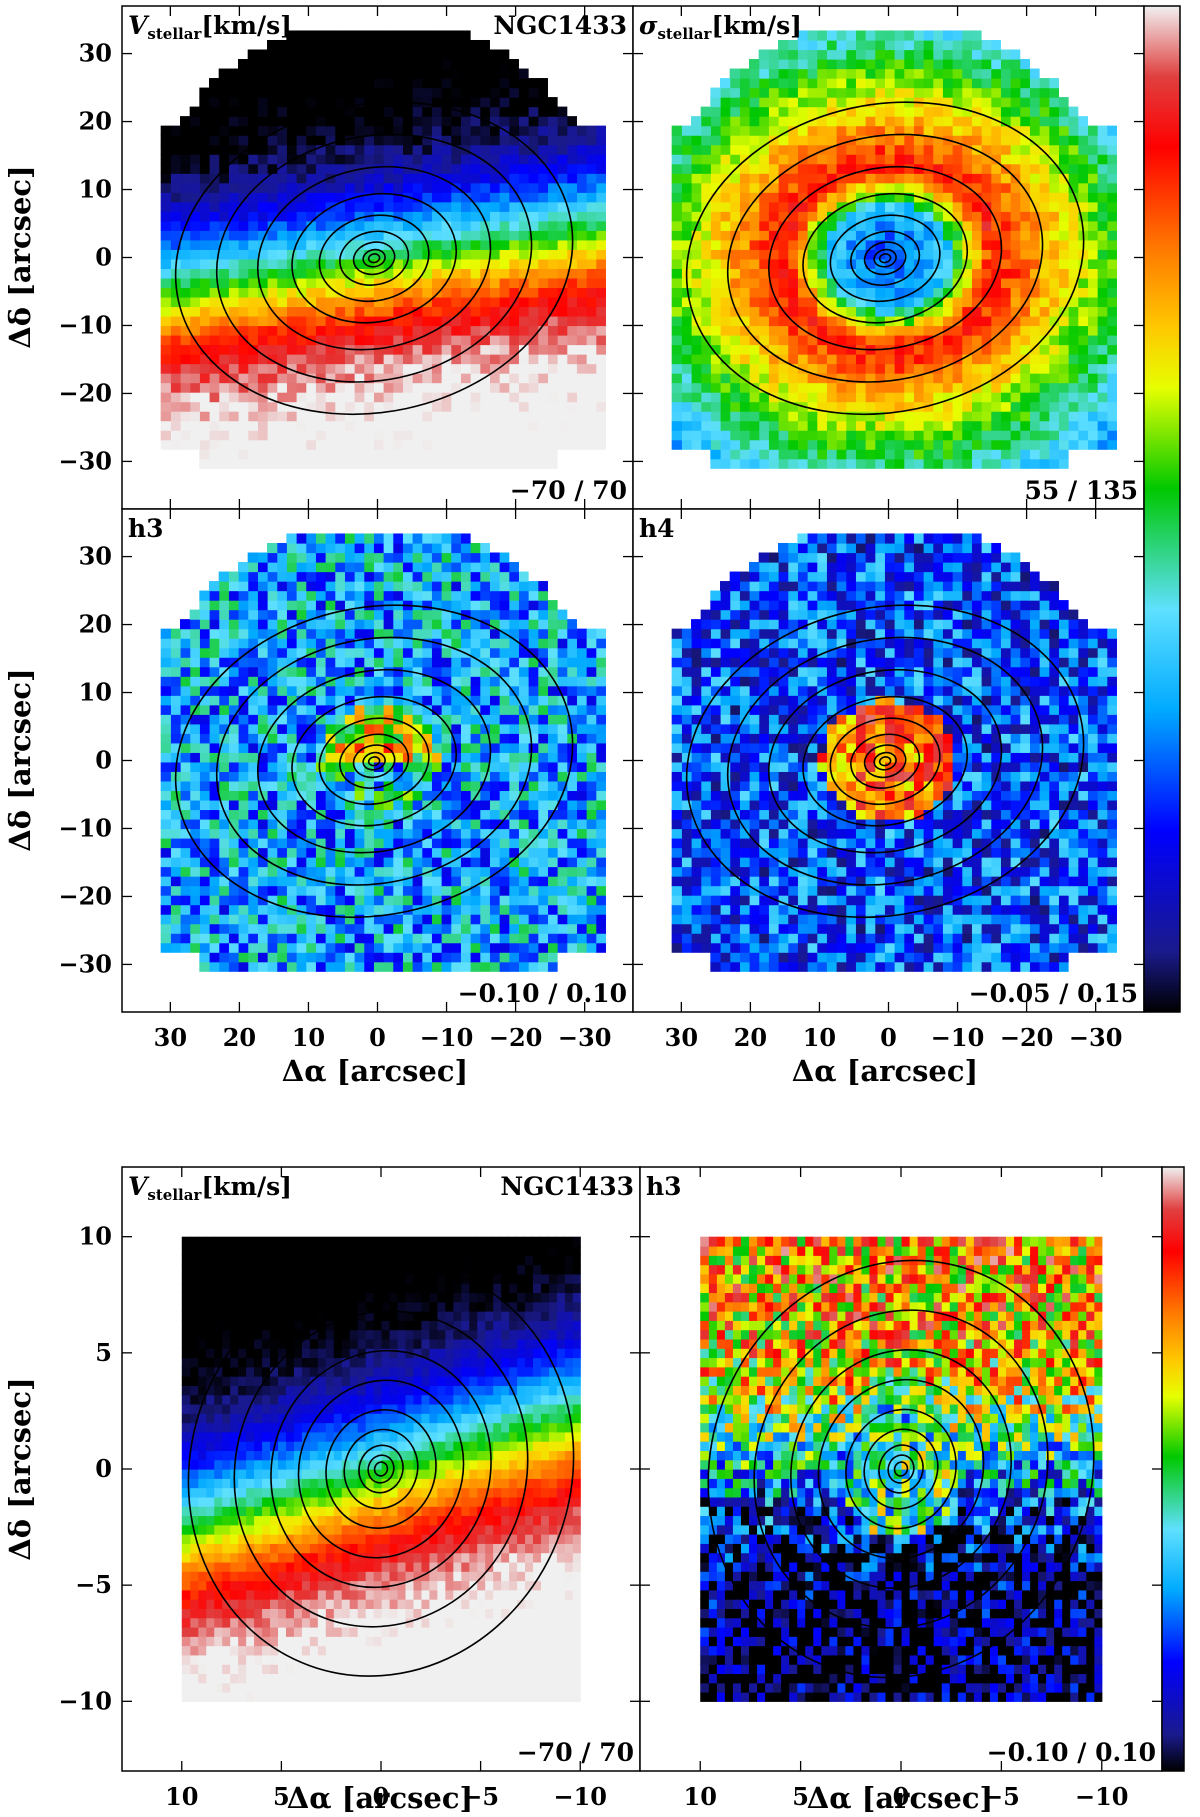 Image resolution: width=1200 pixels, height=1817 pixels. Describe the element at coordinates (85, 392) in the screenshot. I see `y-tick-label: −20` at that location.